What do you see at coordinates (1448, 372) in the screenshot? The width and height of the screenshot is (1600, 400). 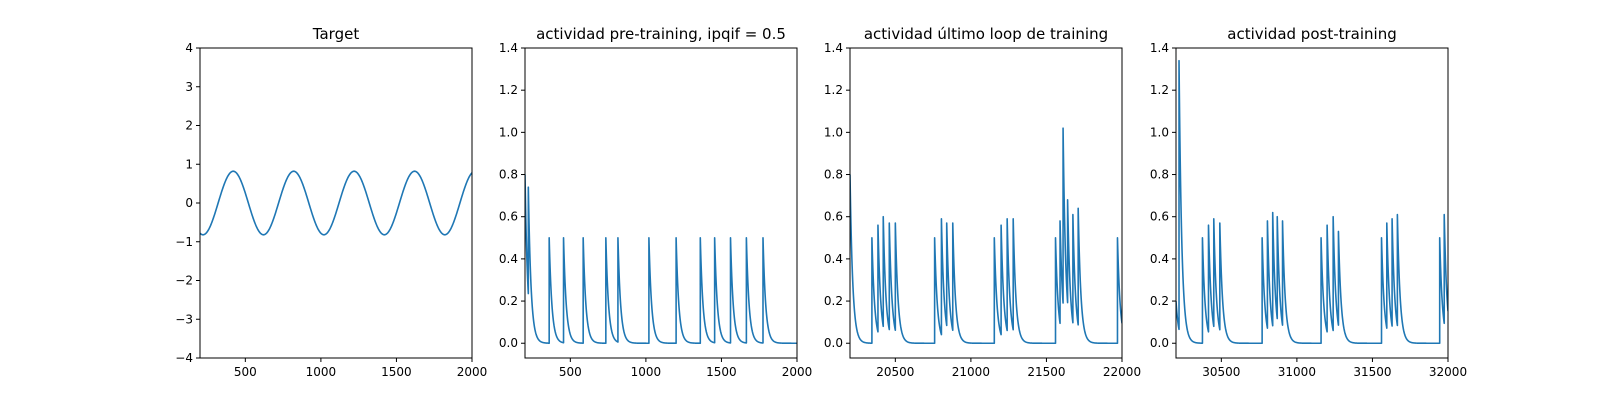 I see `x-tick-label: 32000` at bounding box center [1448, 372].